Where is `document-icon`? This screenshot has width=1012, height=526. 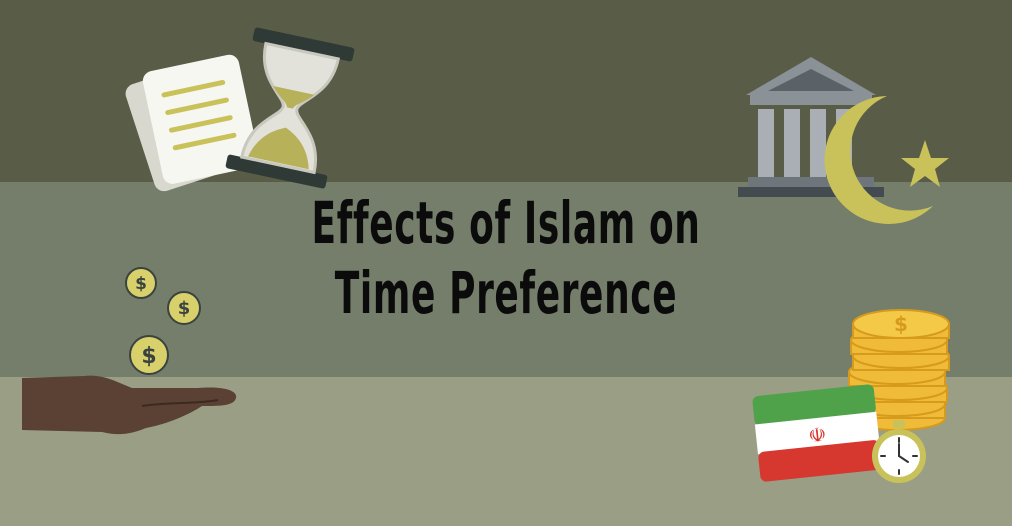 document-icon is located at coordinates (192, 123).